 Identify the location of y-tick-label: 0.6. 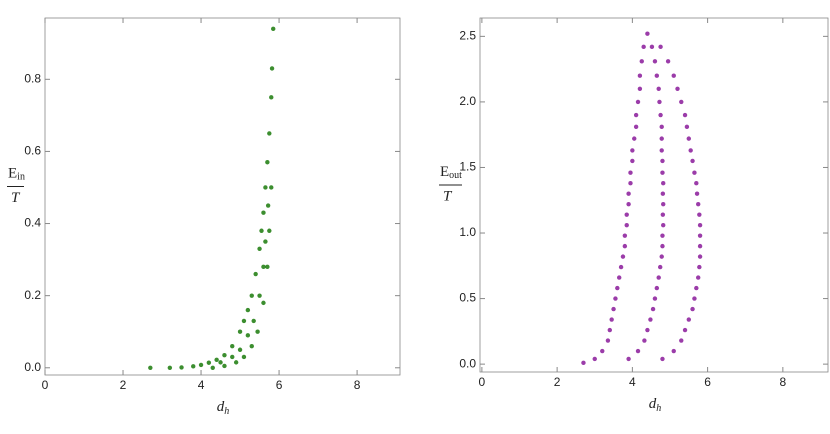
(32, 151).